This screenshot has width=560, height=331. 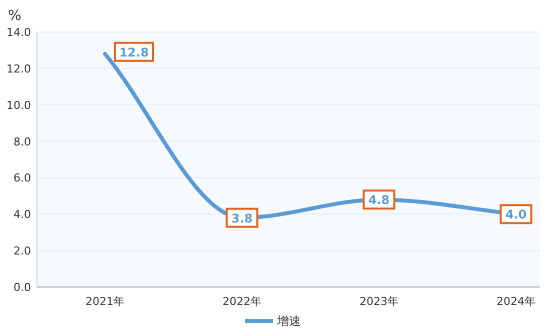 I want to click on y-tick-label: 6.0, so click(x=22, y=178).